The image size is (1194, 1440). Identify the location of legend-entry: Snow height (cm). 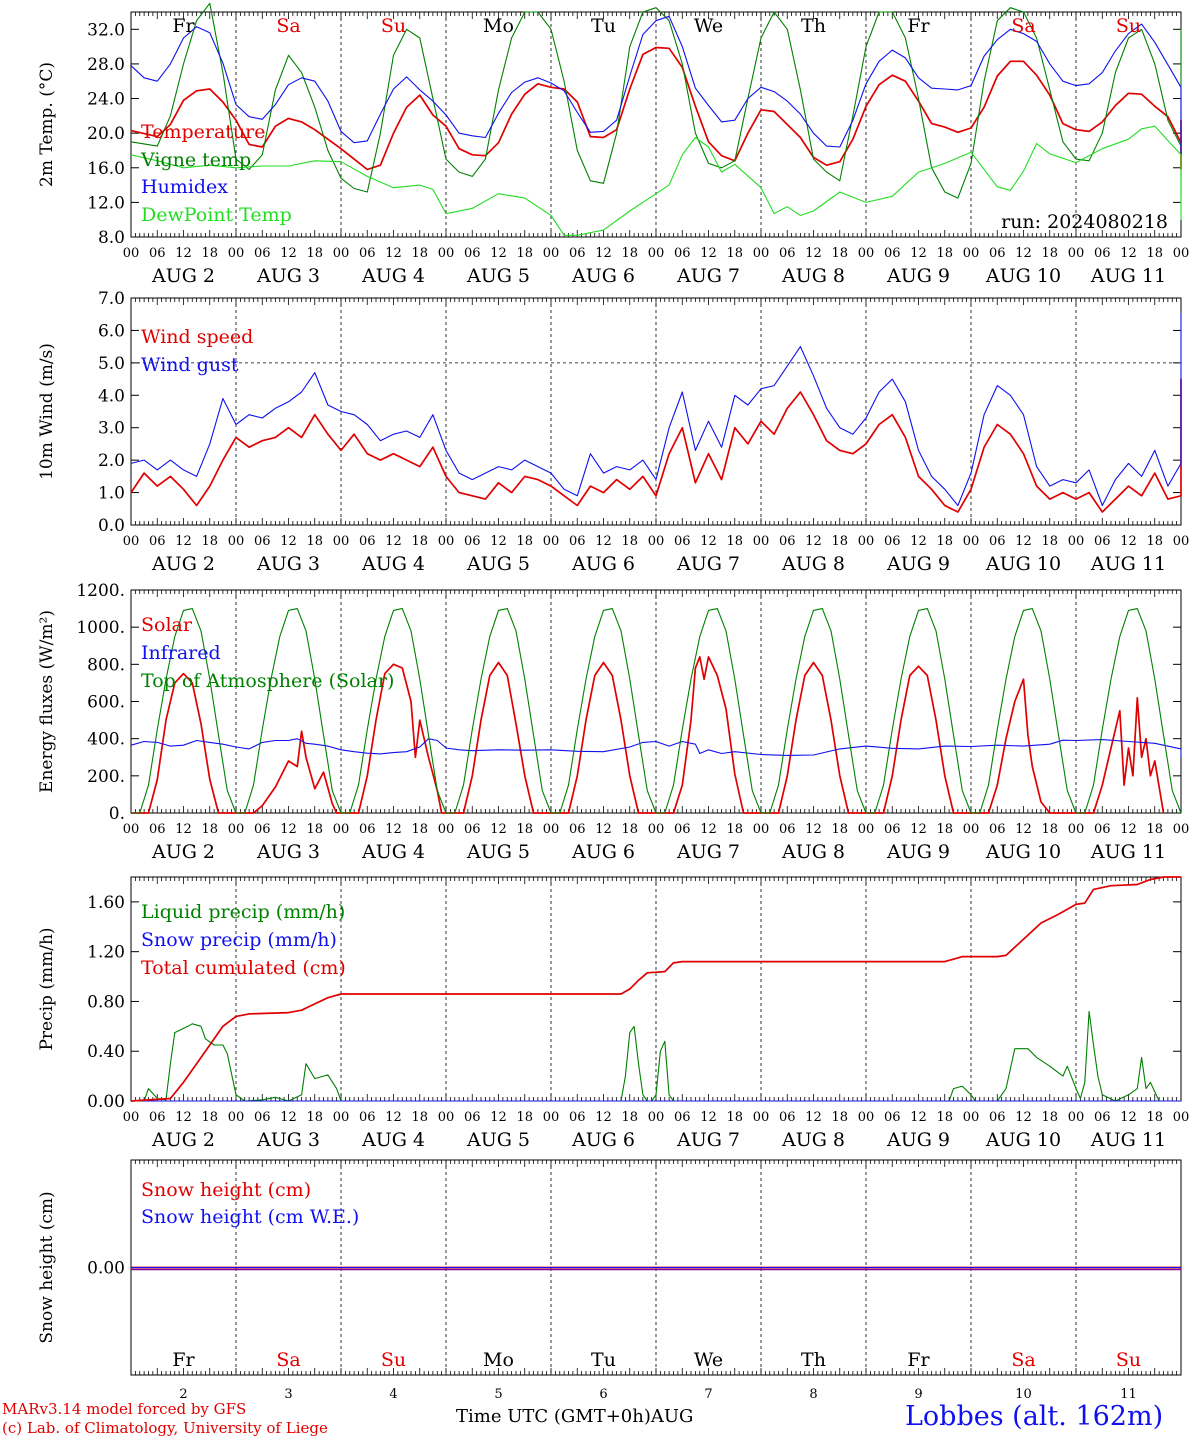
(226, 1190).